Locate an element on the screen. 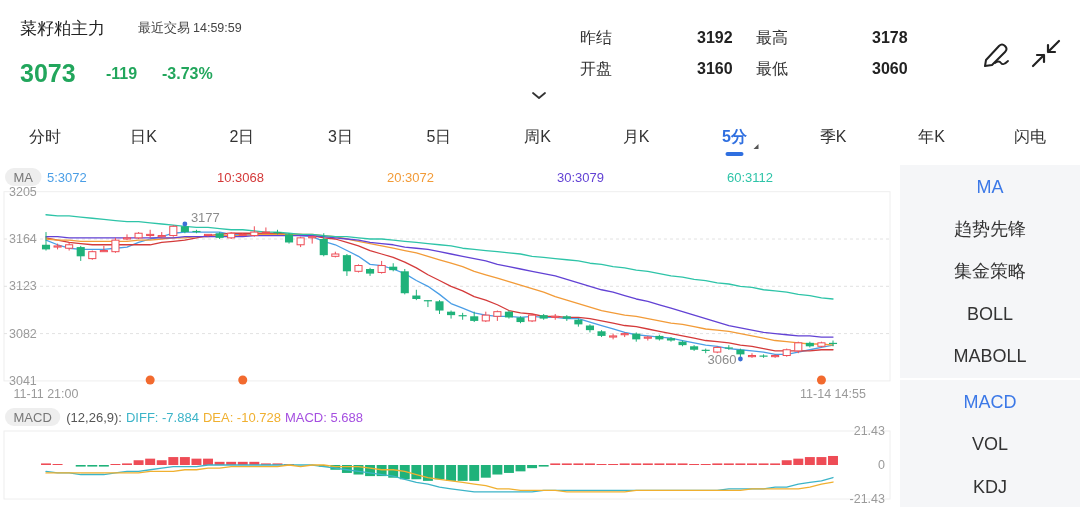 This screenshot has height=507, width=1080. text: DIFF: -7.884 is located at coordinates (162, 417).